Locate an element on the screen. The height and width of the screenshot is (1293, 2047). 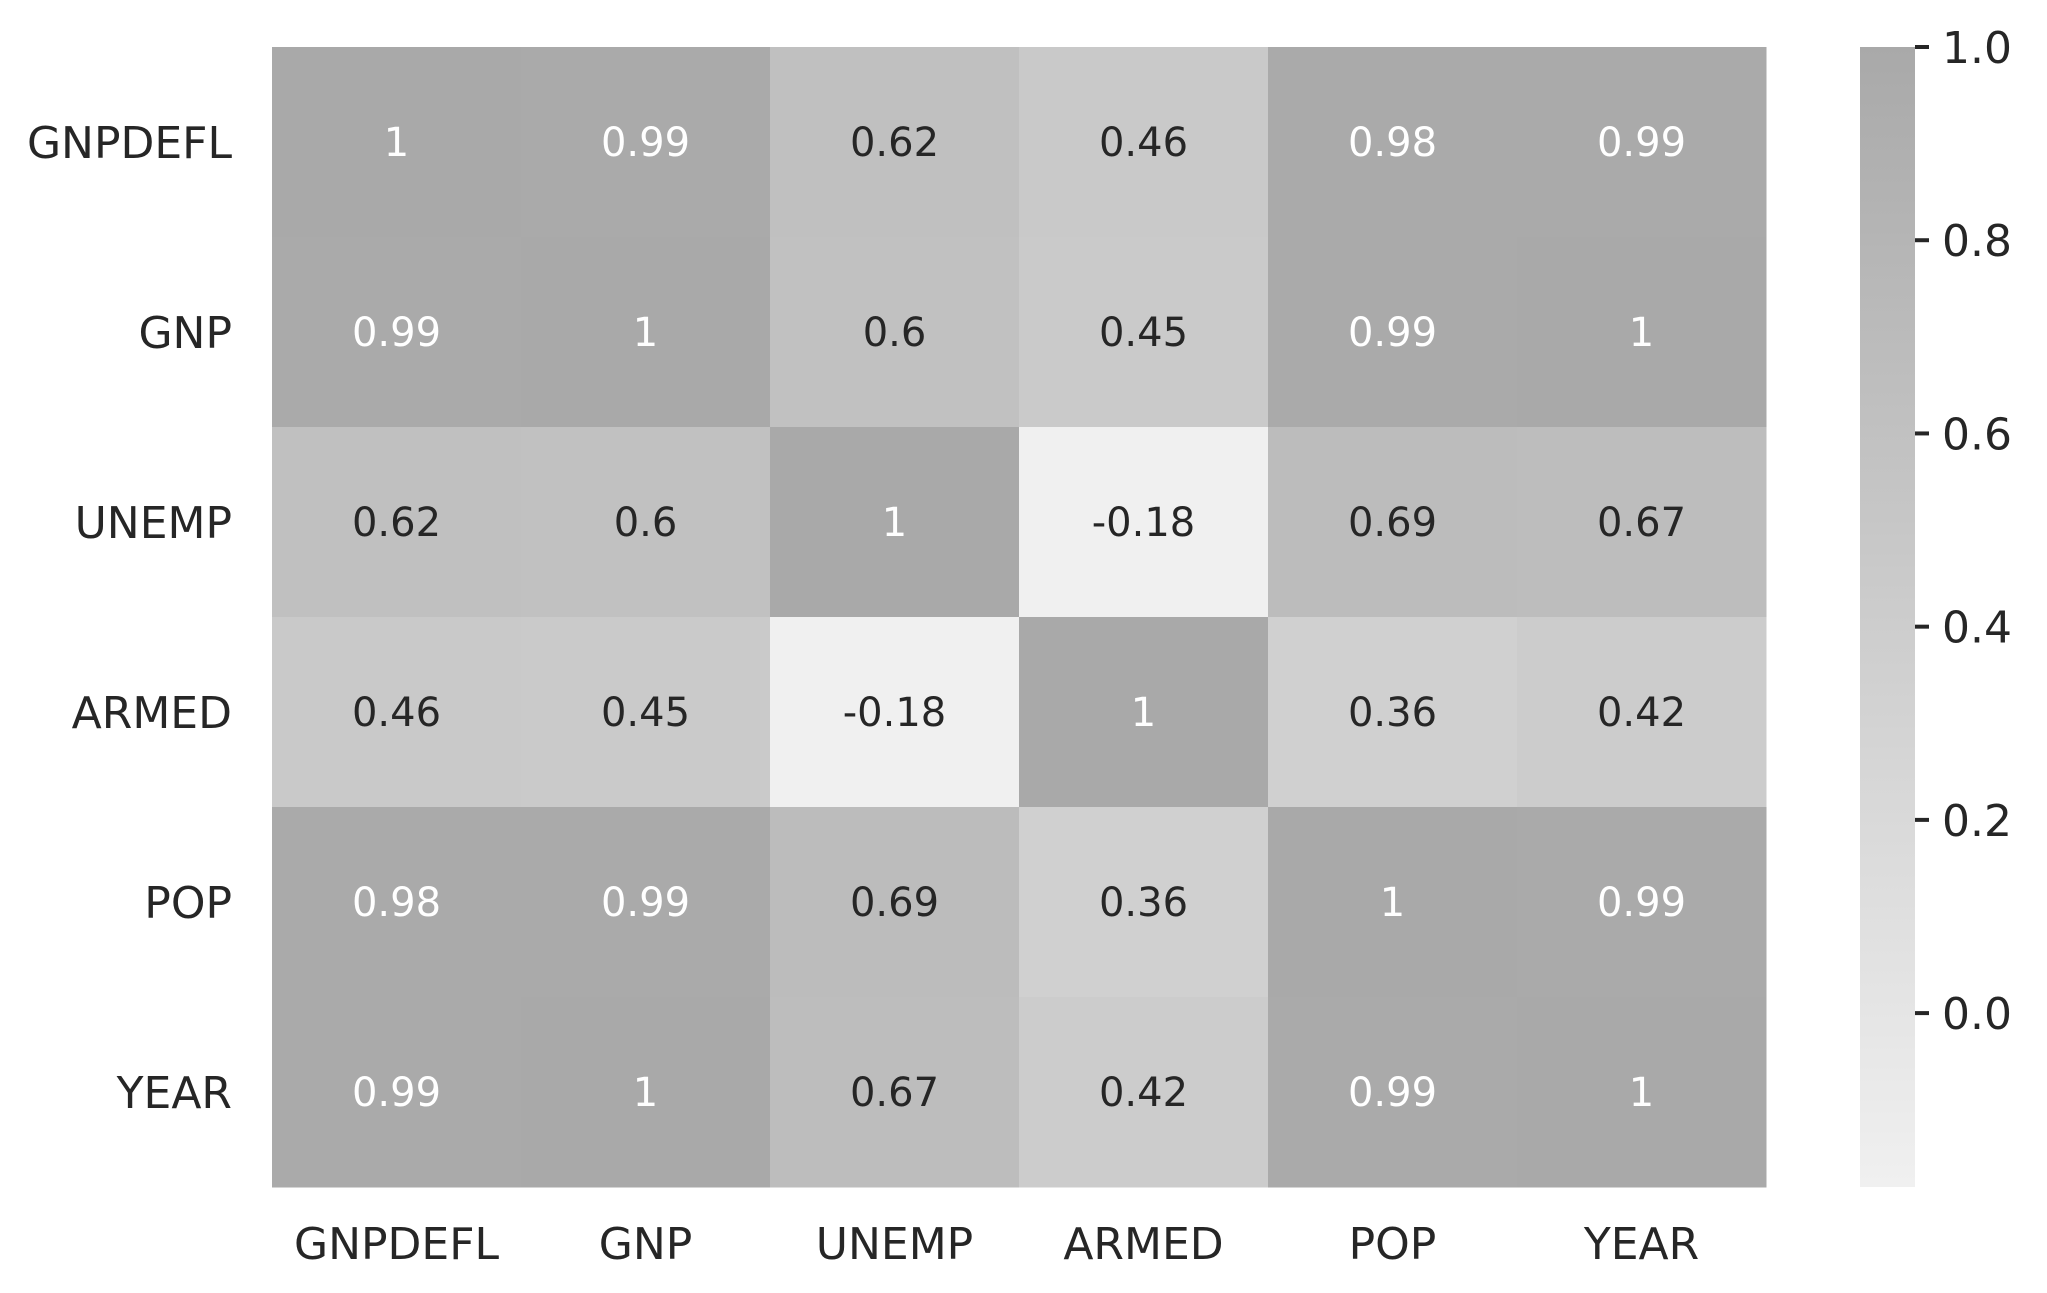
y-tick-label: GNP is located at coordinates (185, 333).